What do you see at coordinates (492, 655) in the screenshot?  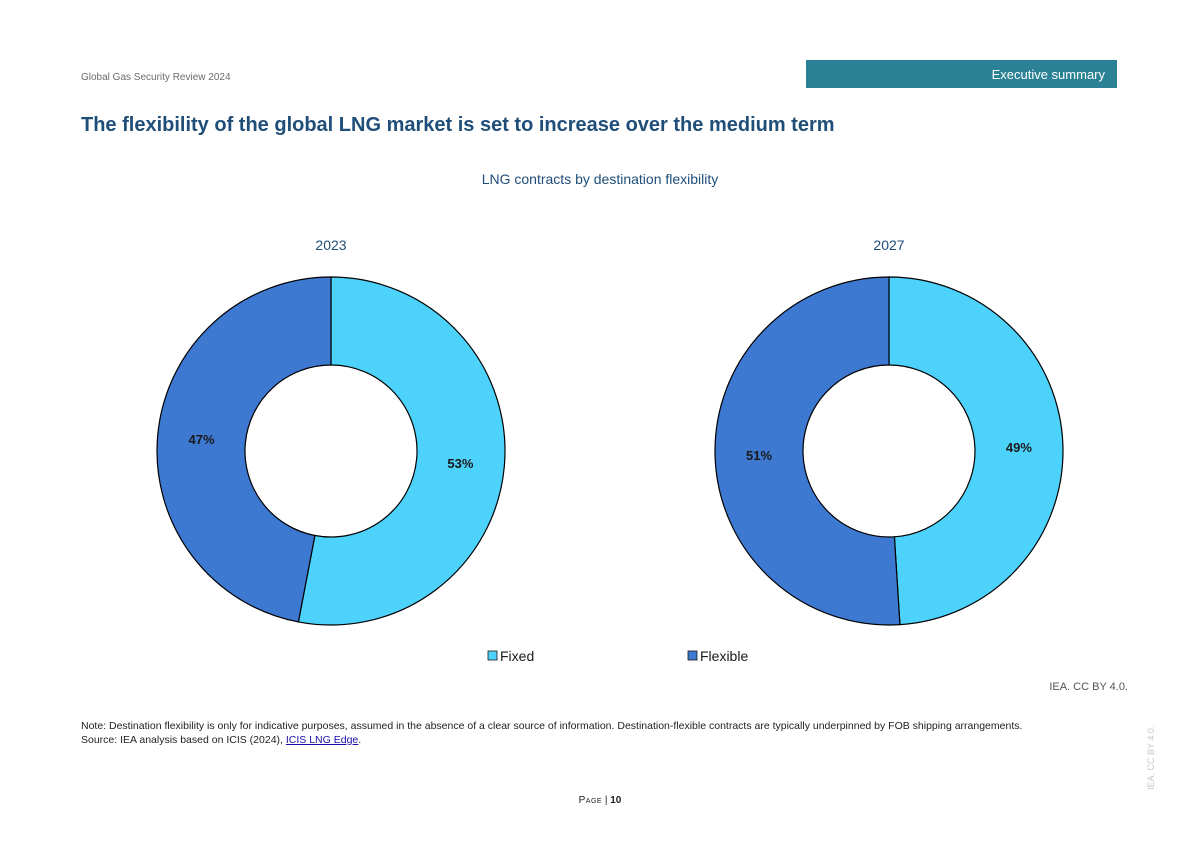 I see `legend-swatch-fixed` at bounding box center [492, 655].